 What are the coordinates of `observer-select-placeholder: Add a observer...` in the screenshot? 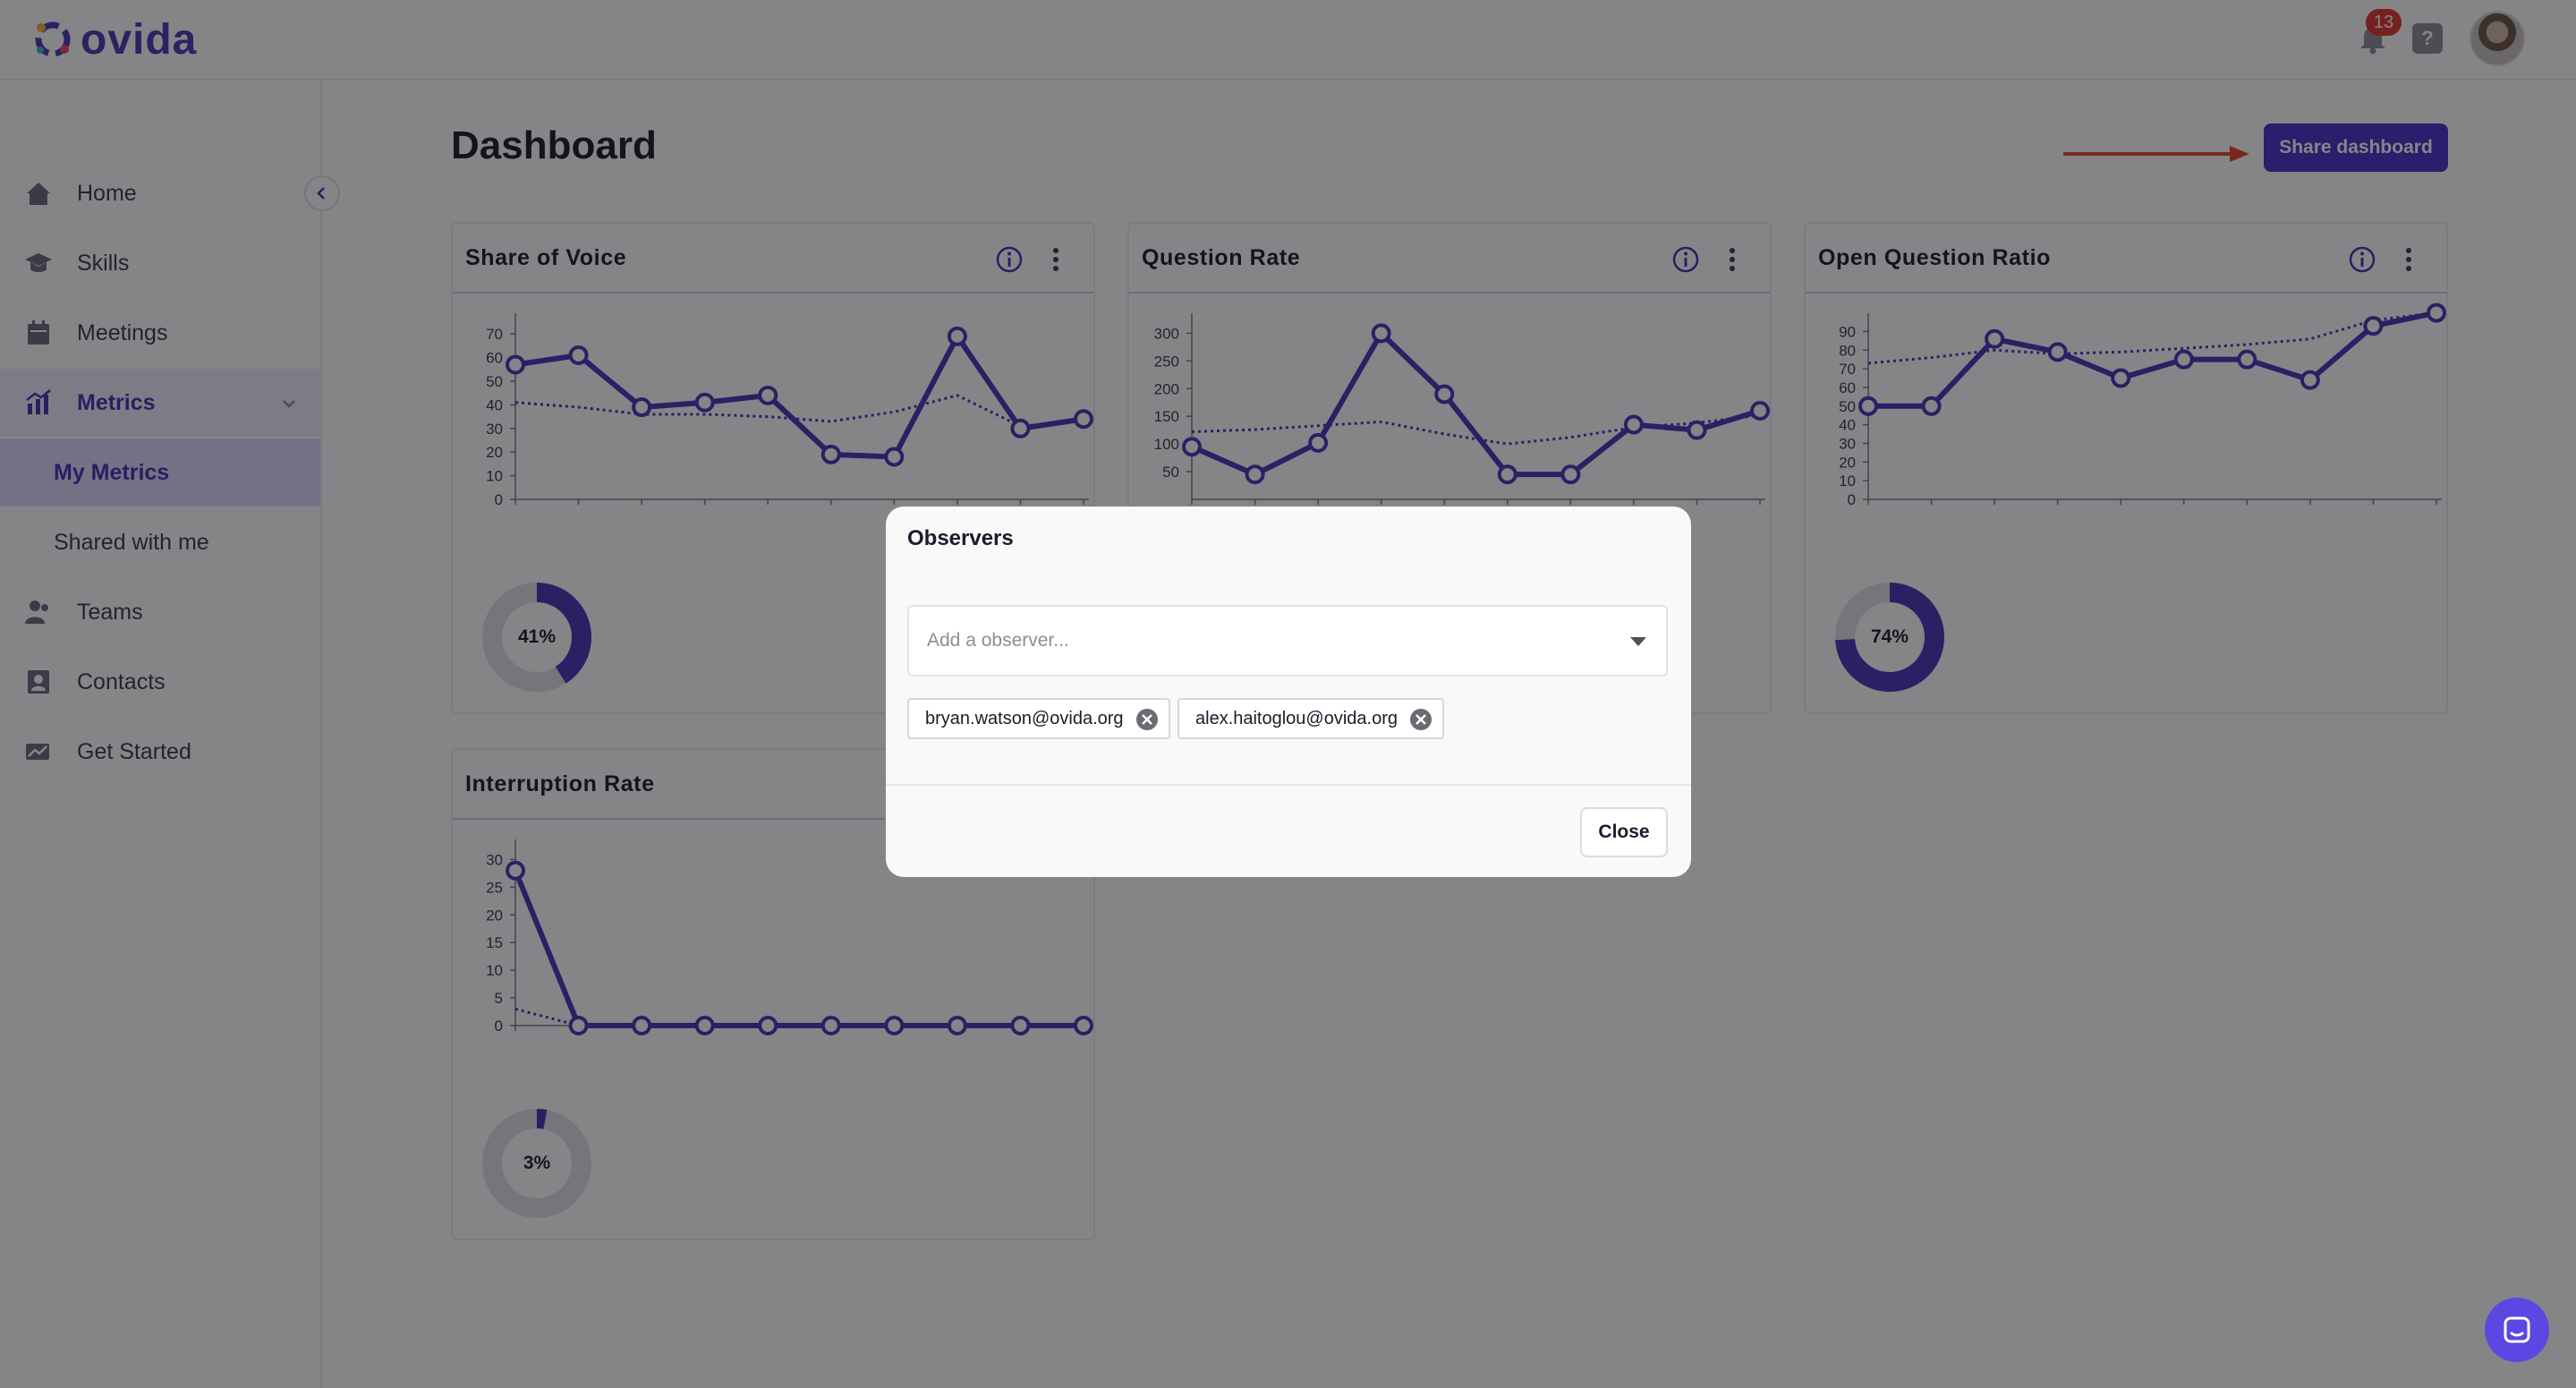 It's located at (998, 640).